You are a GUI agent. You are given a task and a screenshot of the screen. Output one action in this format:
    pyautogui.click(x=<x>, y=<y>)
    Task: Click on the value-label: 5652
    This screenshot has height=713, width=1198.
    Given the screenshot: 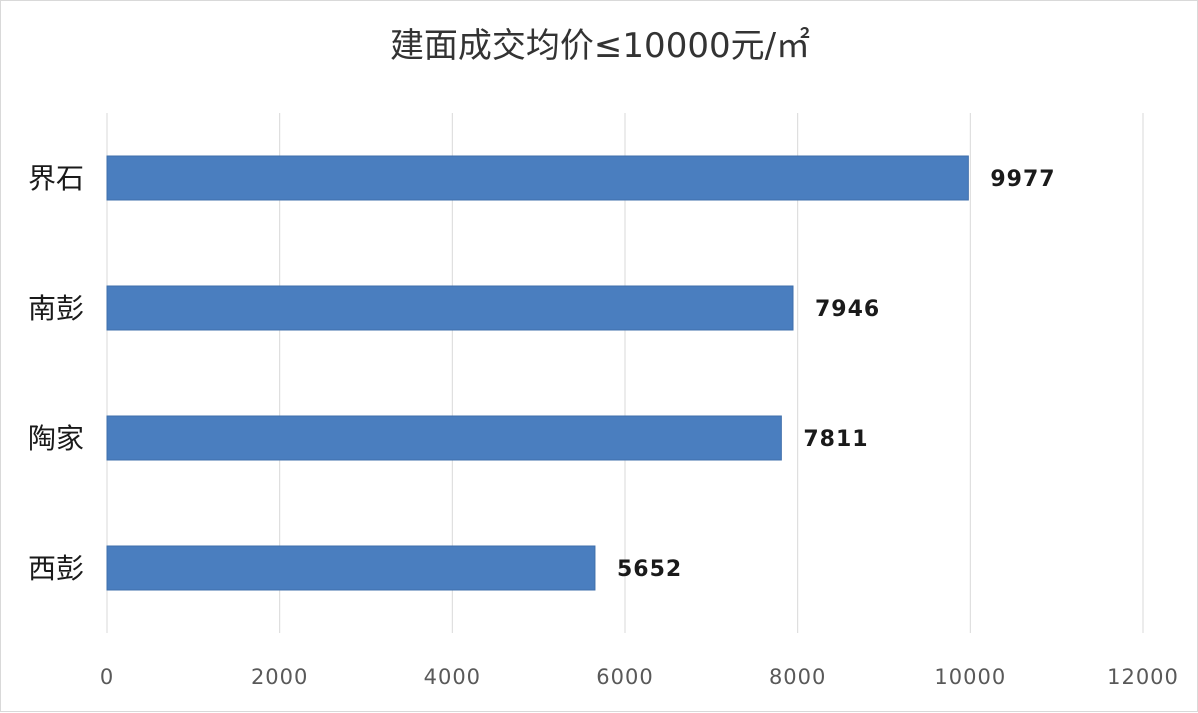 What is the action you would take?
    pyautogui.click(x=649, y=569)
    